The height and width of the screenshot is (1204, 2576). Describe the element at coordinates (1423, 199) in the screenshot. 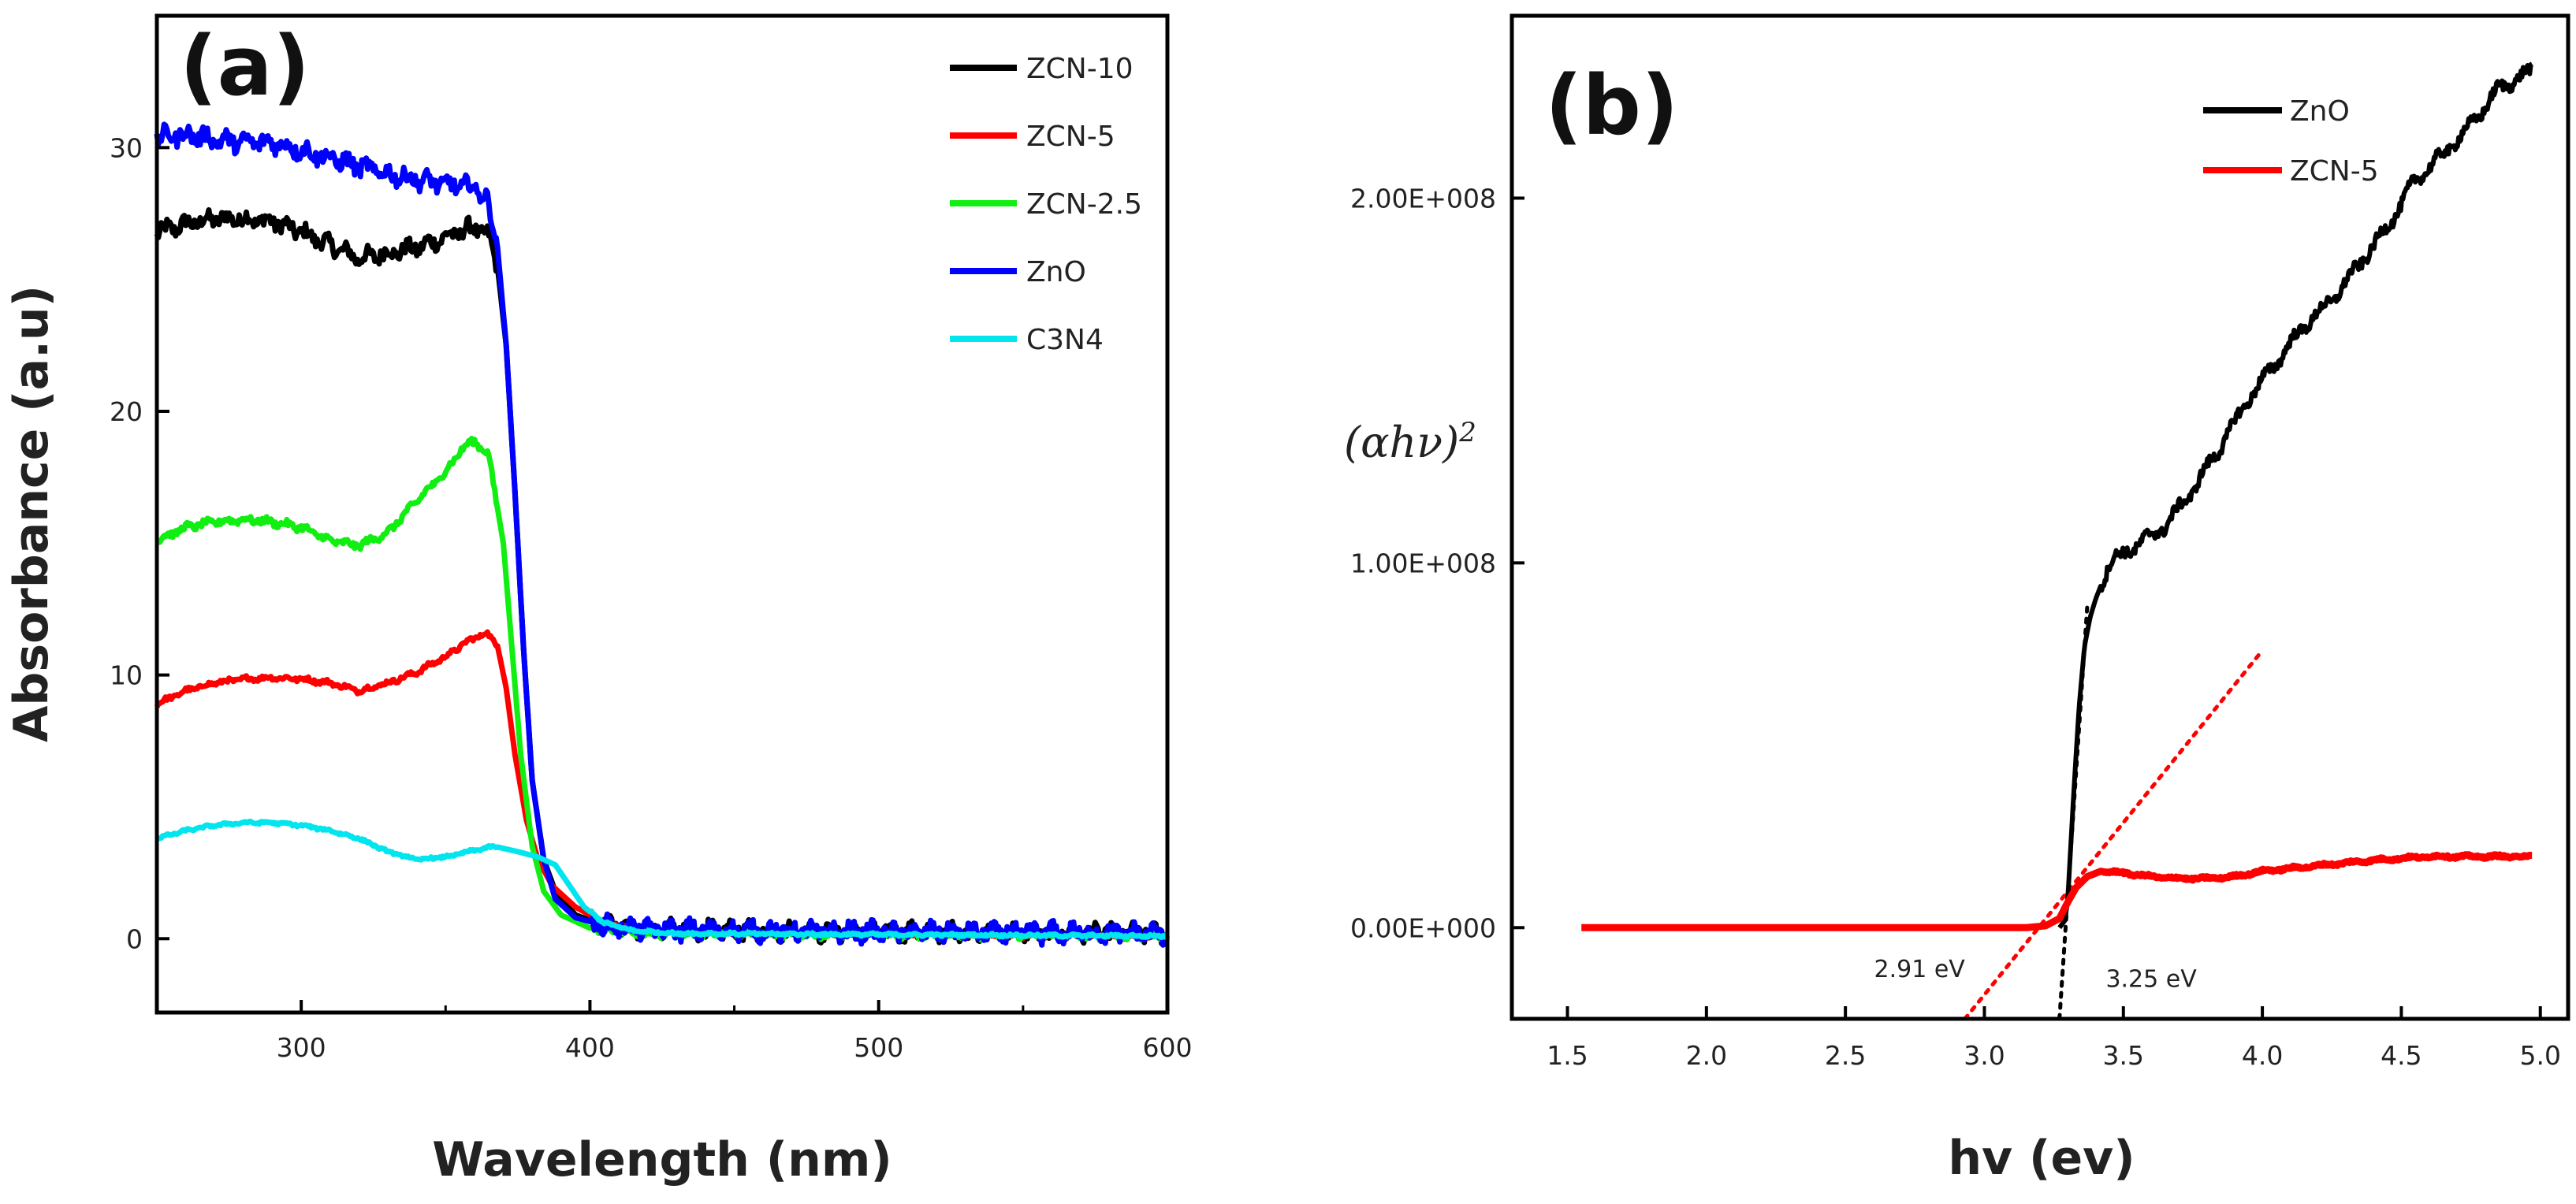

I see `panel-b-y-tick-label: 2.00E+008` at that location.